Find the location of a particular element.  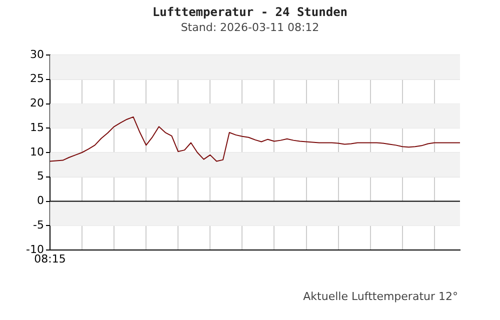

chart-title: Lufttemperatur - 24 Stunden is located at coordinates (250, 12).